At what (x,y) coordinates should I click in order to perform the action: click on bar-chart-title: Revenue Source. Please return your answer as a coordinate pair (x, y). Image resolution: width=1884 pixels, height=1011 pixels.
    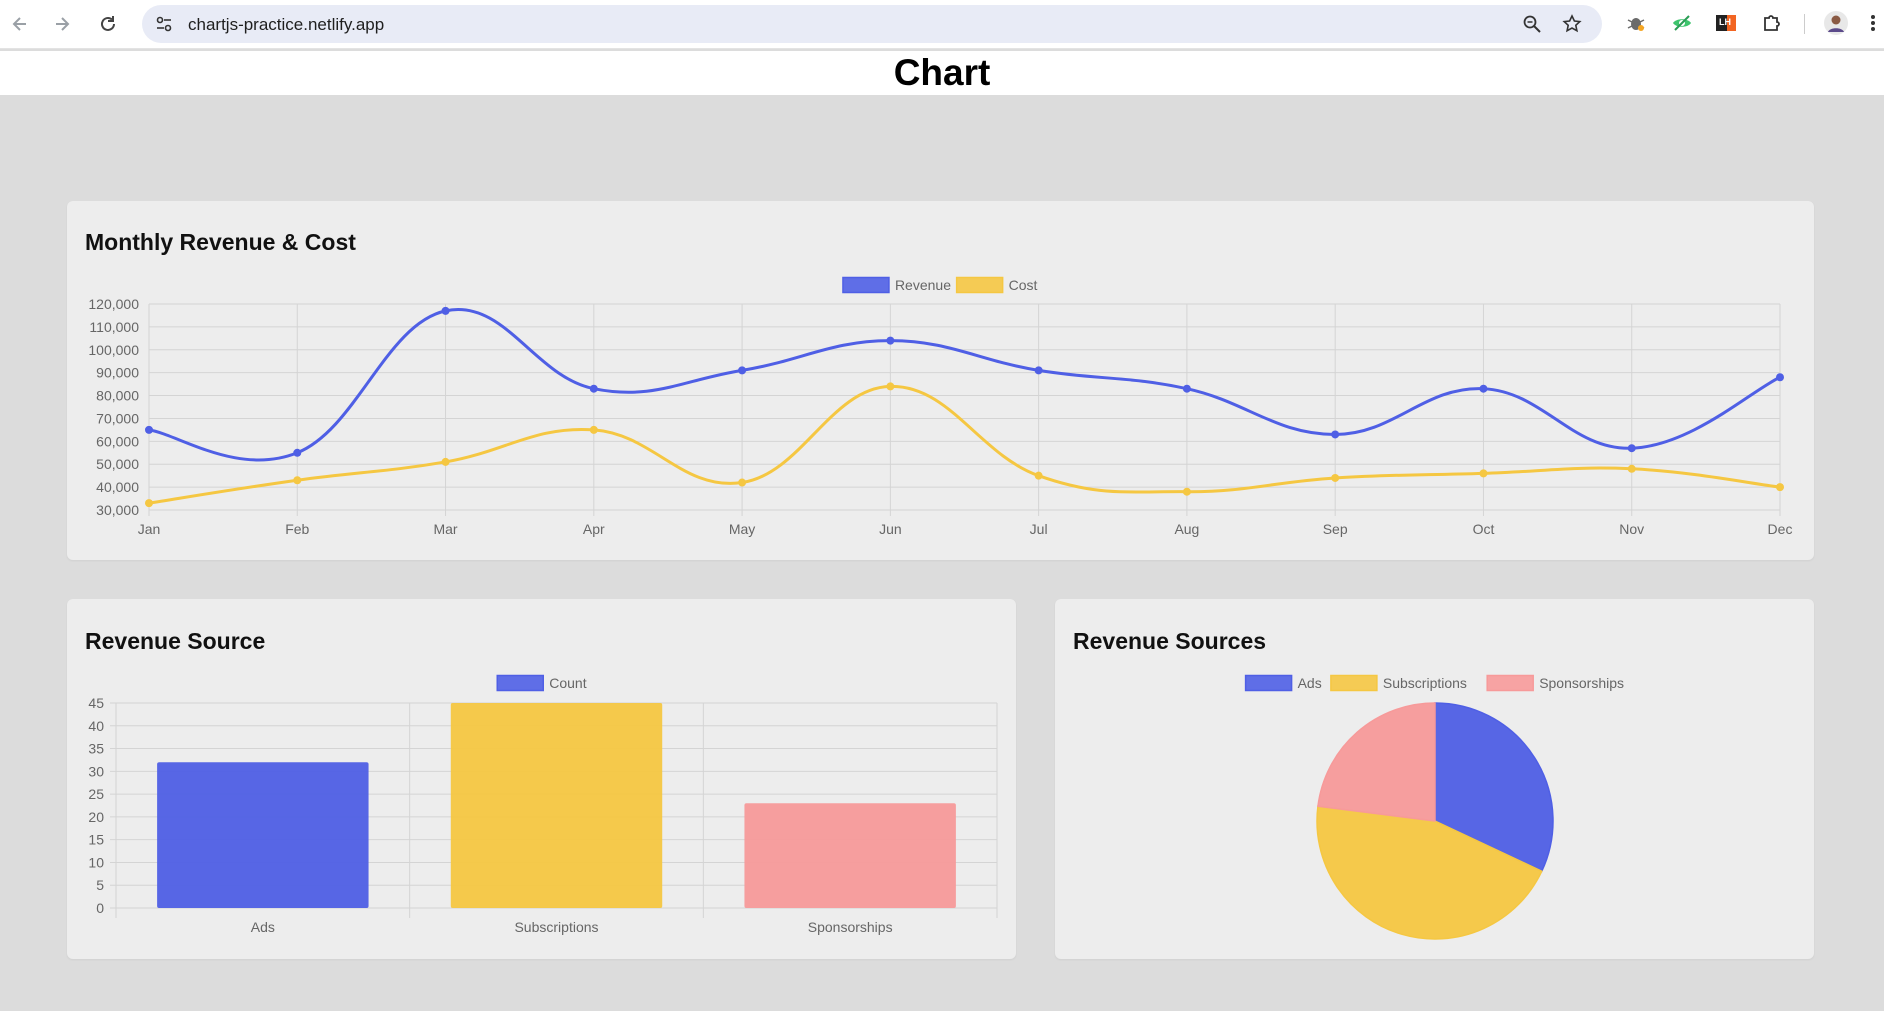
    Looking at the image, I should click on (175, 641).